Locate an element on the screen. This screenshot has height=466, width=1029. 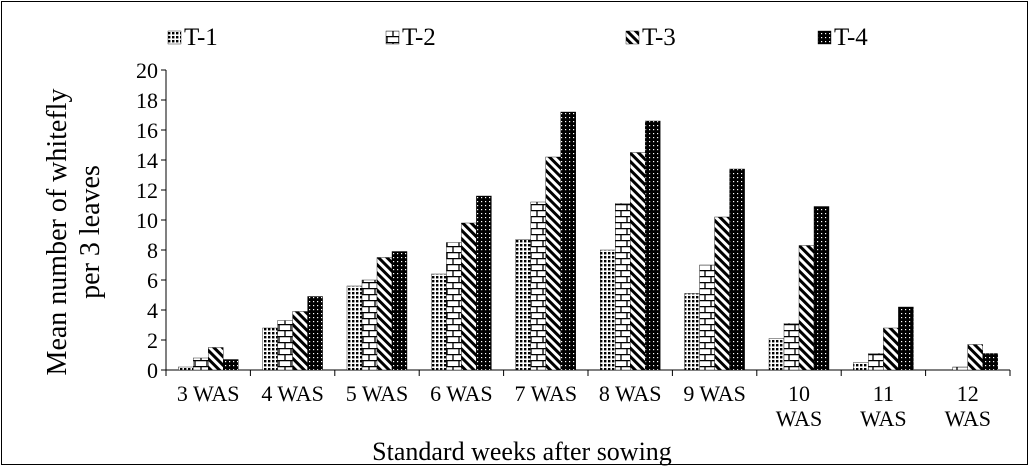
x-tick-label: 11 is located at coordinates (883, 393).